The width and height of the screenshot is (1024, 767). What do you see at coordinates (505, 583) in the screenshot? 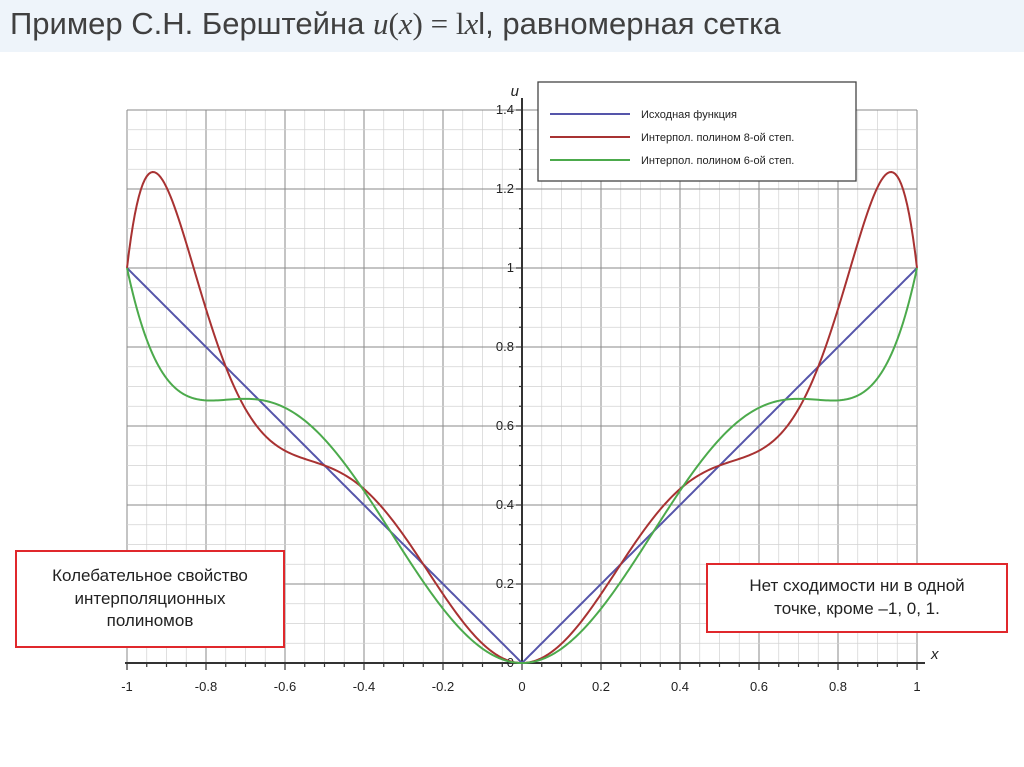
I see `y-tick-label: 0.2` at bounding box center [505, 583].